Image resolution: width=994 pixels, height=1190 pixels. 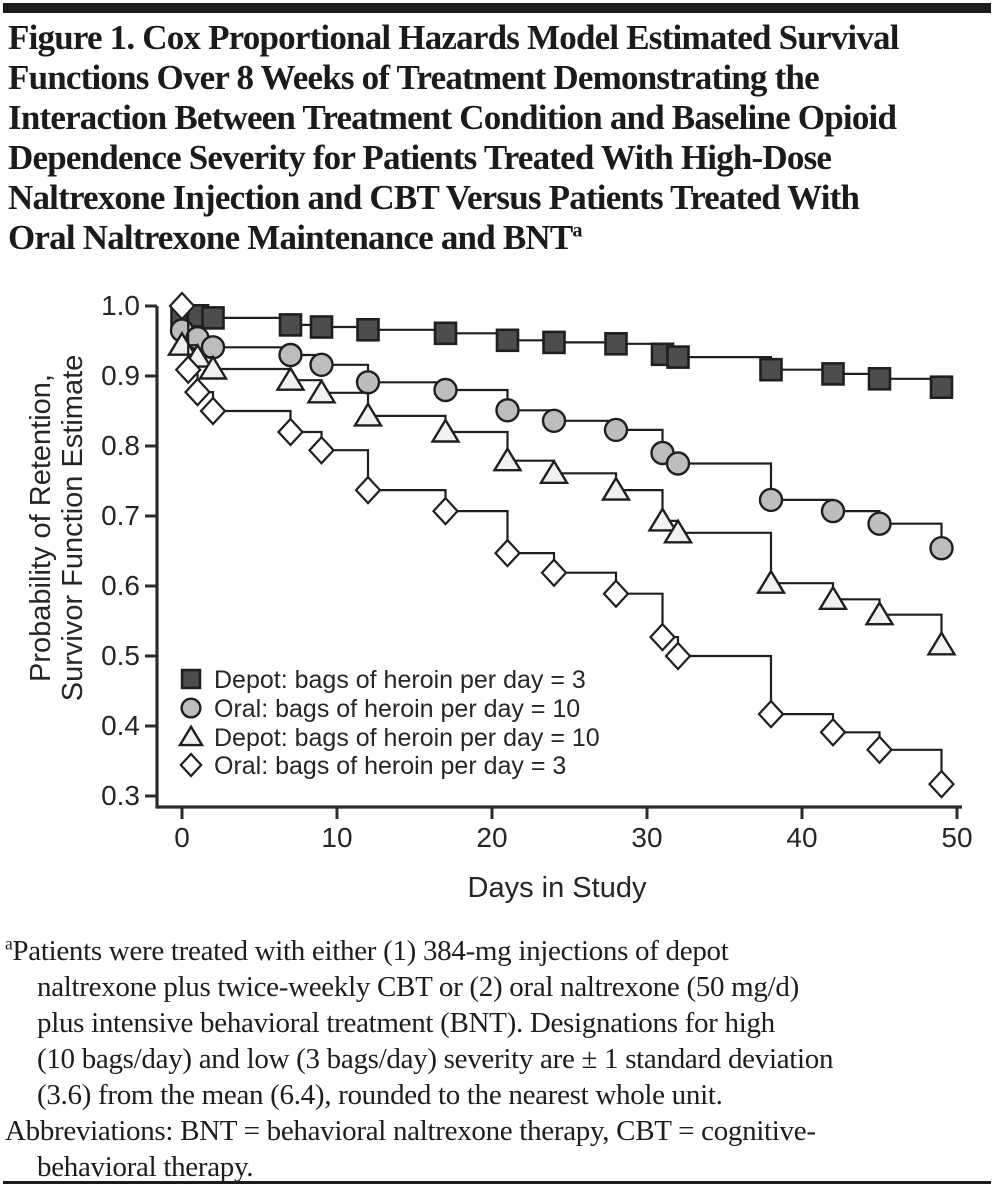 What do you see at coordinates (956, 837) in the screenshot?
I see `x-tick-label: 50` at bounding box center [956, 837].